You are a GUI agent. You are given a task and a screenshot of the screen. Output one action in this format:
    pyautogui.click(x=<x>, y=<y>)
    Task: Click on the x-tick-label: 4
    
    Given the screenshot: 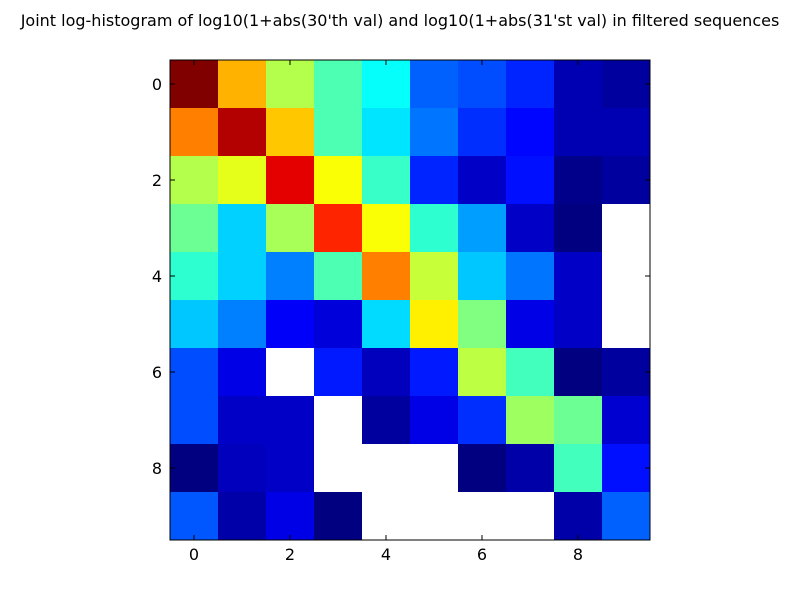 What is the action you would take?
    pyautogui.click(x=386, y=554)
    